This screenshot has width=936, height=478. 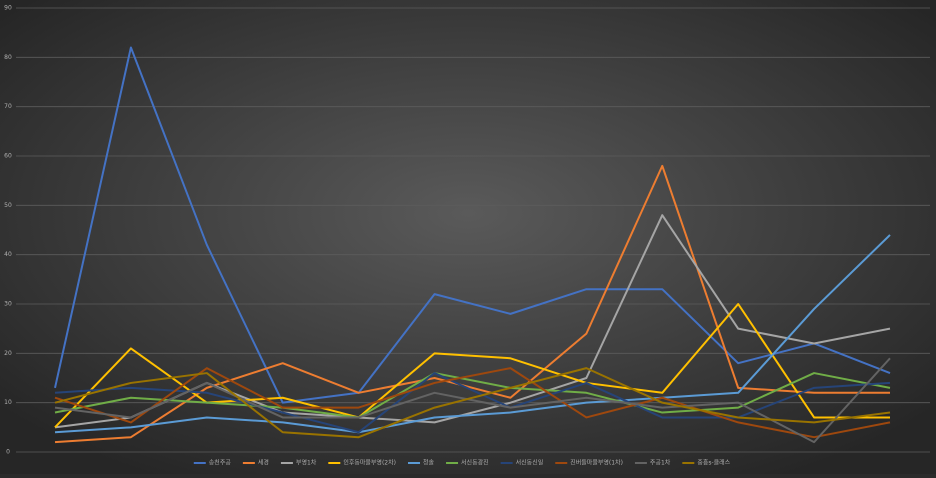 I want to click on legend-label: 인후동마을부영(2차), so click(x=369, y=463).